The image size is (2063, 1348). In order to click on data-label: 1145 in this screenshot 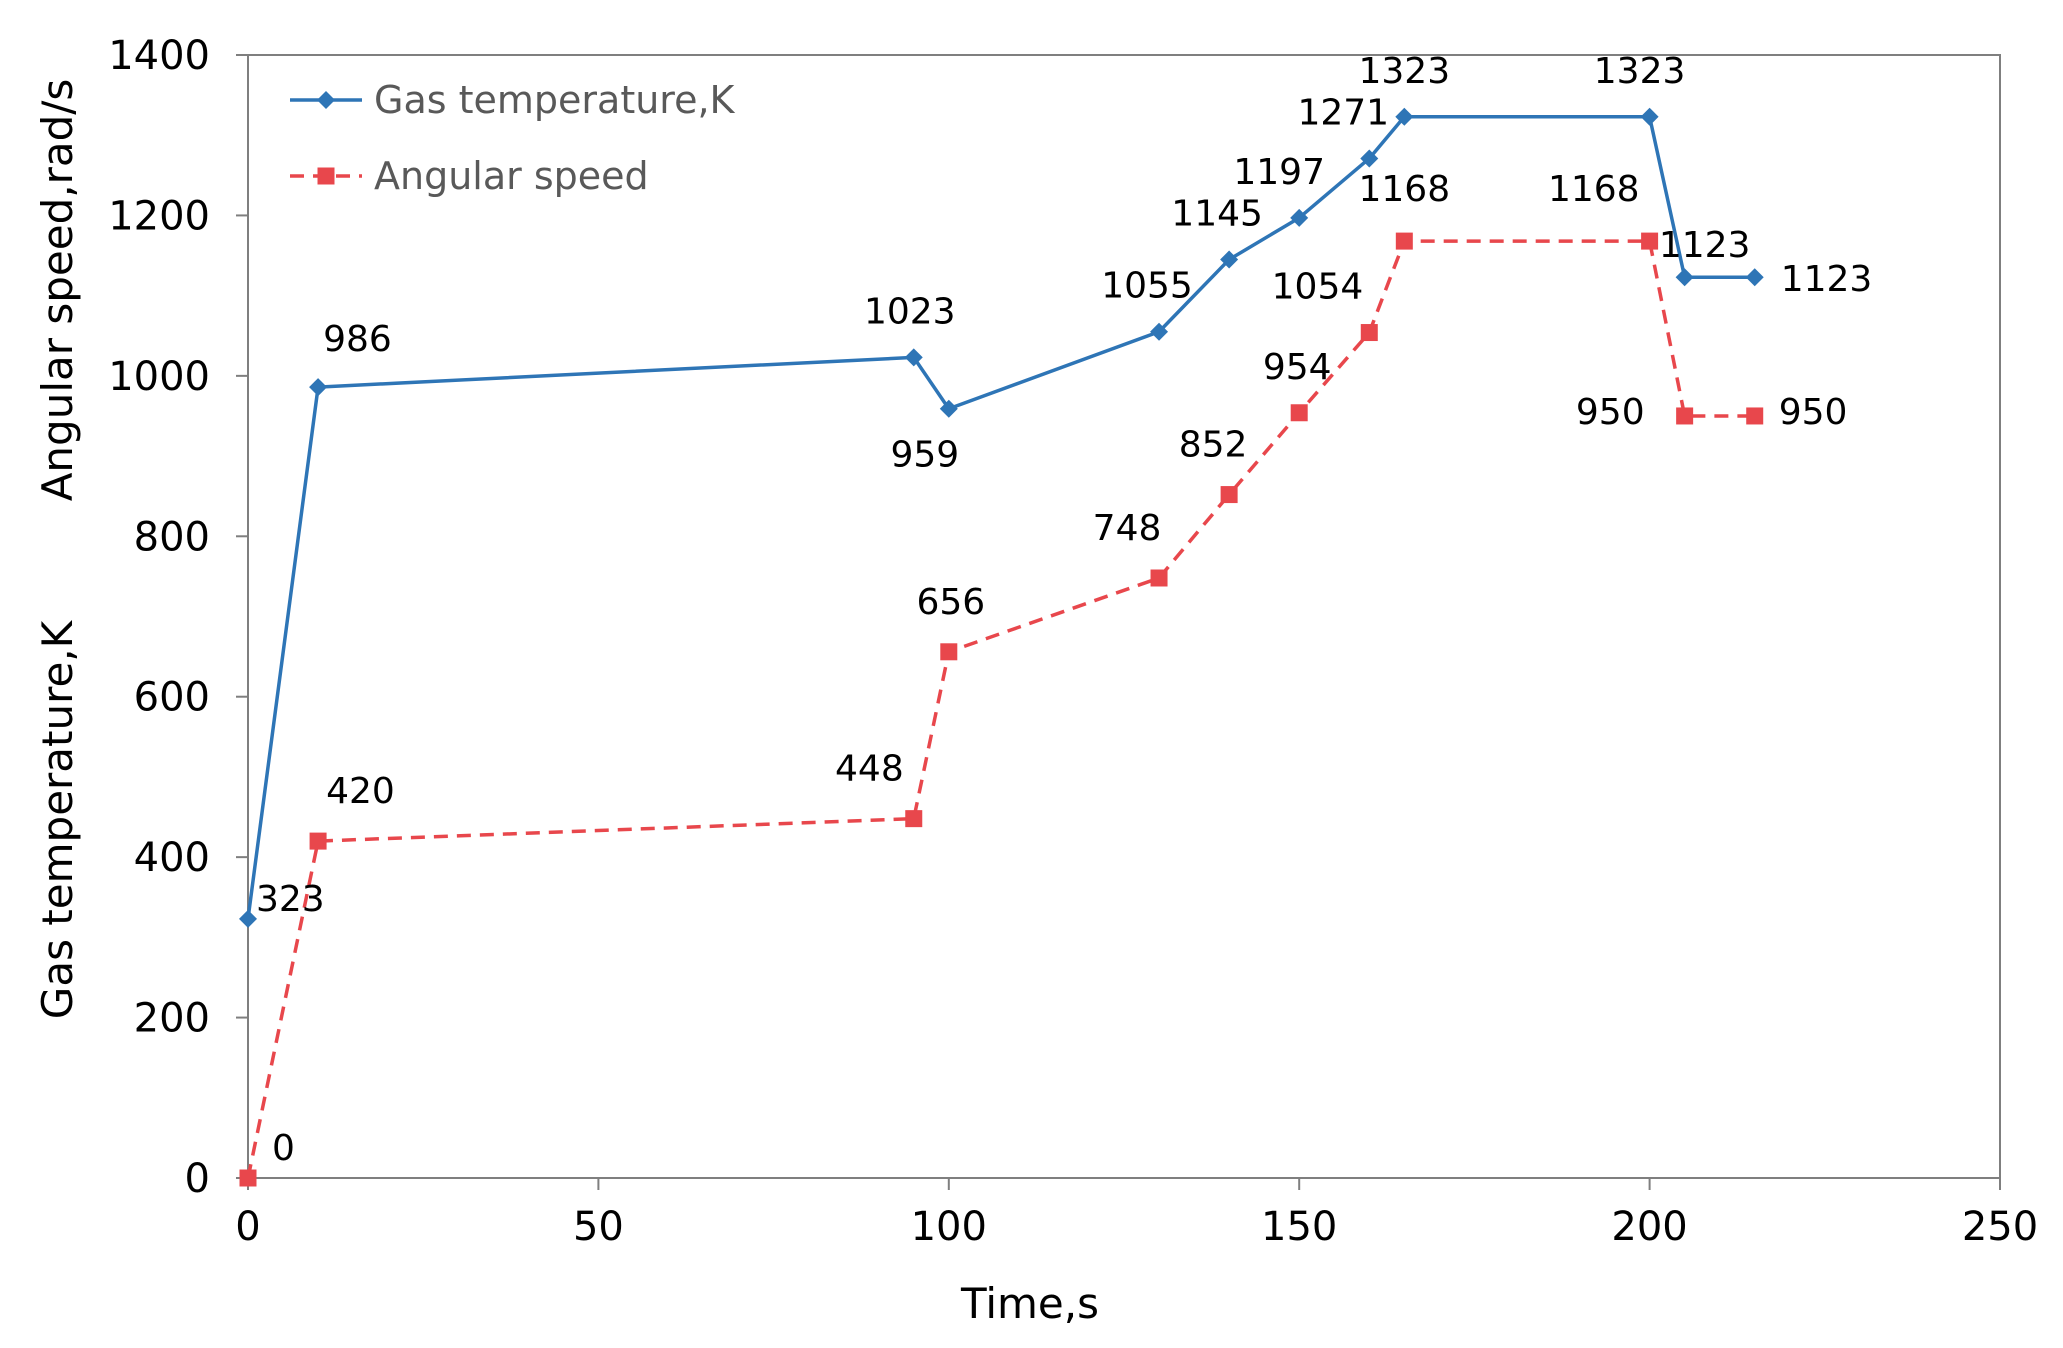, I will do `click(1217, 214)`.